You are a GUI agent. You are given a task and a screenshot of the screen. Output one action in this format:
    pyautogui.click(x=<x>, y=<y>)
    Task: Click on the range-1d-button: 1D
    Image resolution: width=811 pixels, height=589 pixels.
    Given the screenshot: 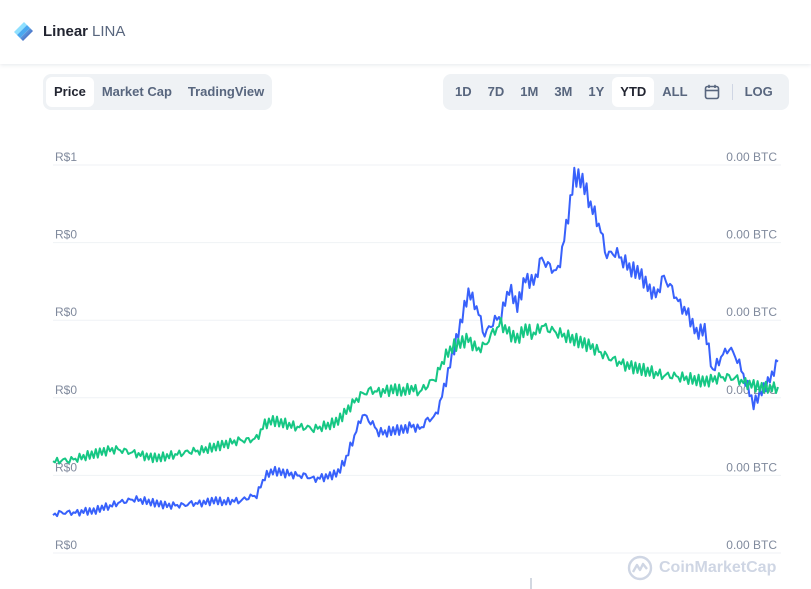 What is the action you would take?
    pyautogui.click(x=463, y=91)
    